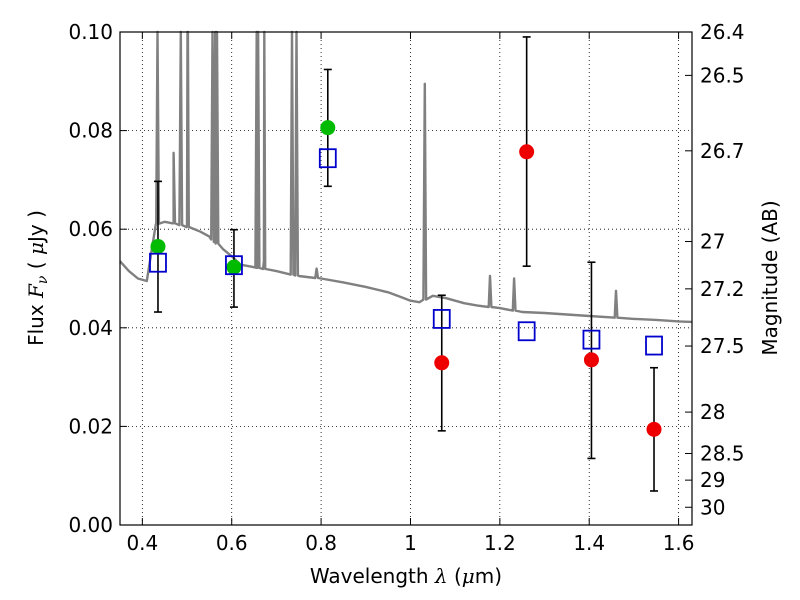 The width and height of the screenshot is (800, 600). I want to click on x-tick-label: 1.2, so click(500, 543).